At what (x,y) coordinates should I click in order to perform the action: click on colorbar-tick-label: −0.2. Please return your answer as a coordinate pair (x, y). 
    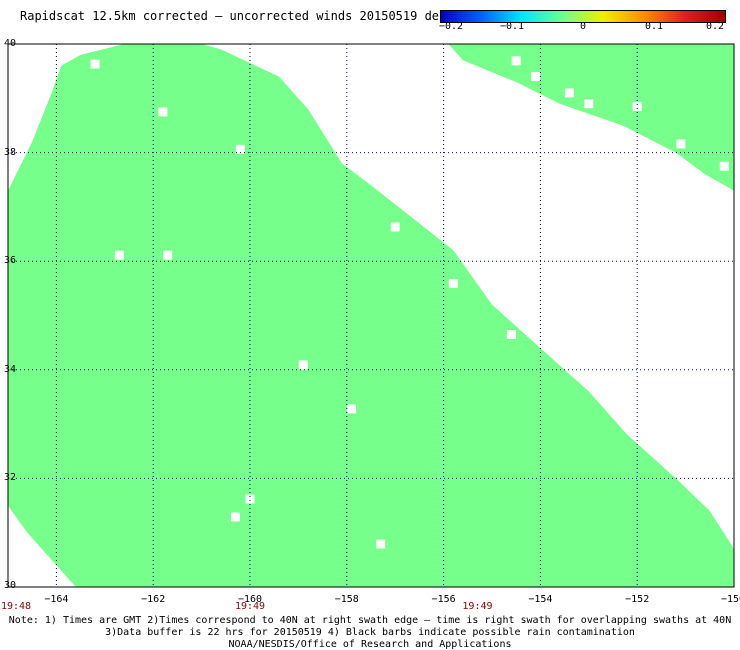
    Looking at the image, I should click on (451, 26).